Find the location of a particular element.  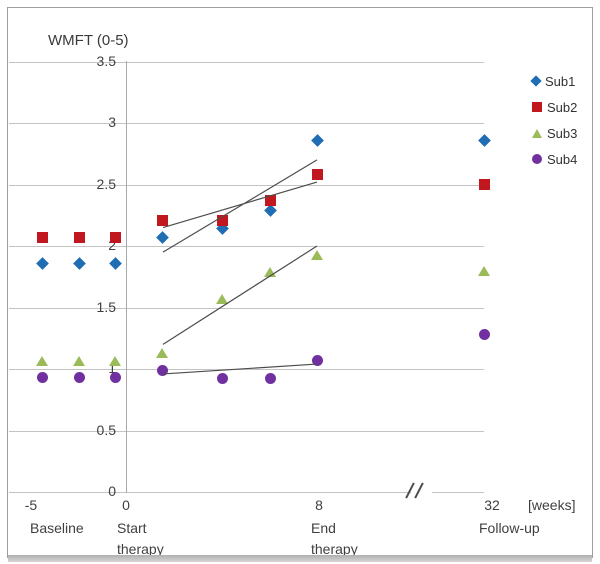

y-tick-label: 2.5 is located at coordinates (106, 184).